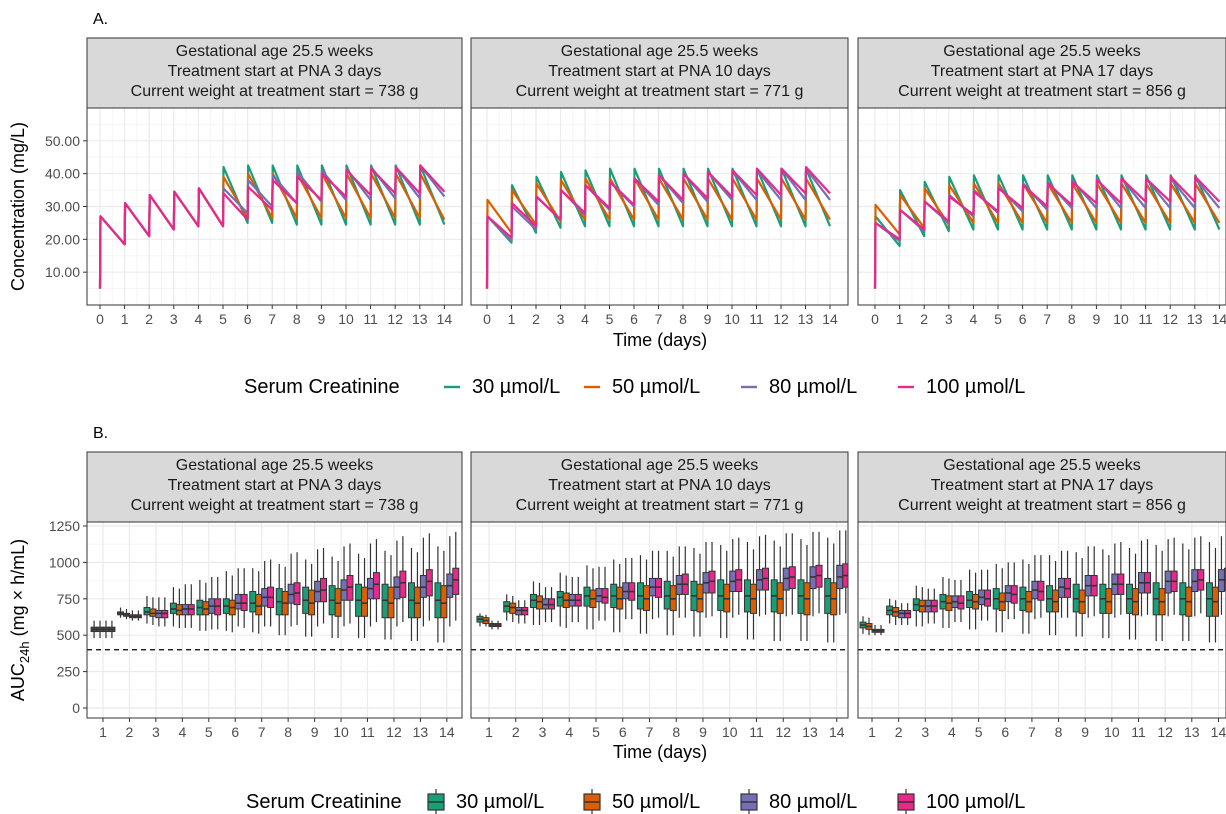 Image resolution: width=1226 pixels, height=814 pixels. Describe the element at coordinates (24, 652) in the screenshot. I see `b-y-axis-label-sub: 24h` at that location.